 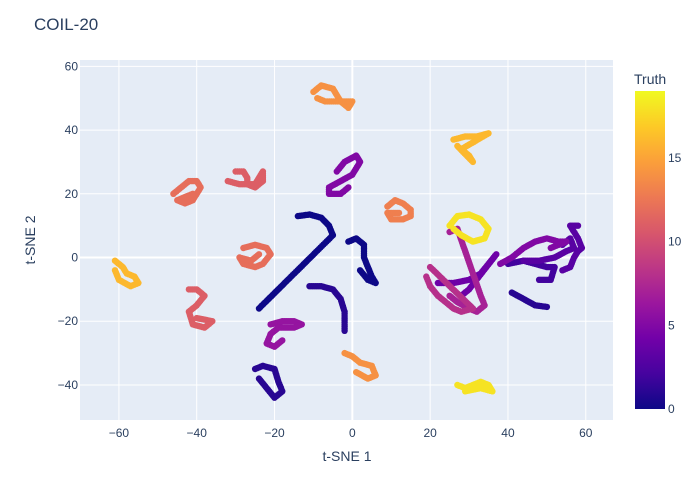 I want to click on x-tick-label: −60, so click(x=119, y=433).